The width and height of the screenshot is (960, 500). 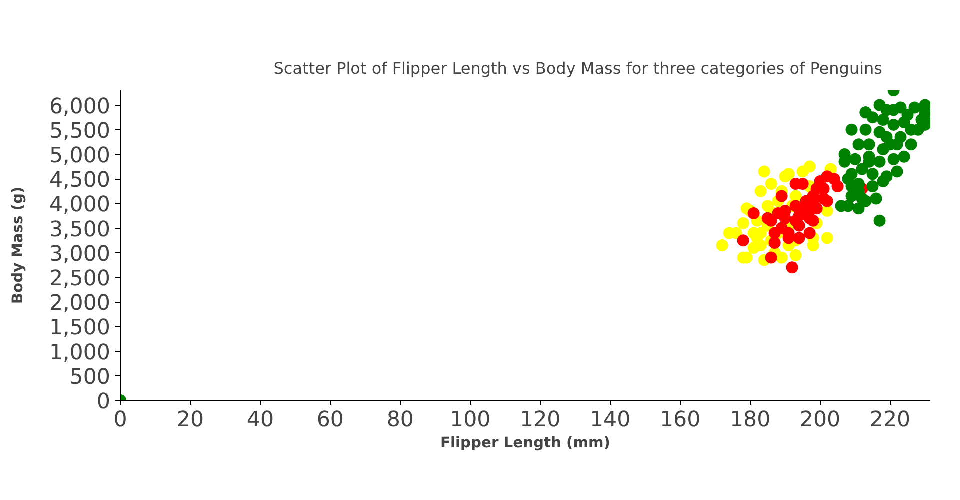 I want to click on x-tick-label: 140, so click(x=610, y=420).